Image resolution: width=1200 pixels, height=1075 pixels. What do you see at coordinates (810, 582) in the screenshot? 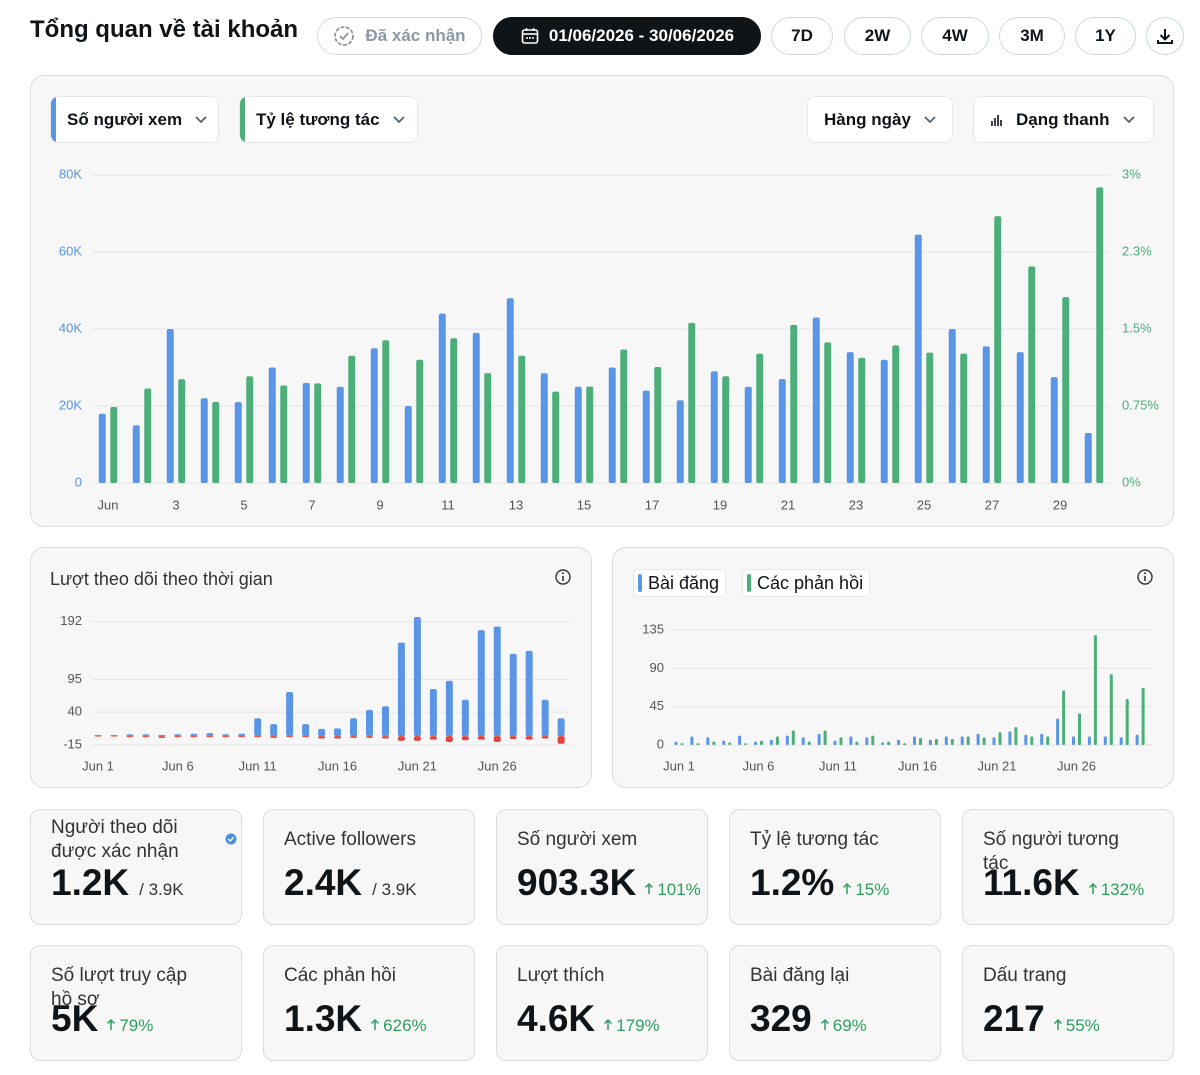
I see `legend-text: Các phản hồi` at bounding box center [810, 582].